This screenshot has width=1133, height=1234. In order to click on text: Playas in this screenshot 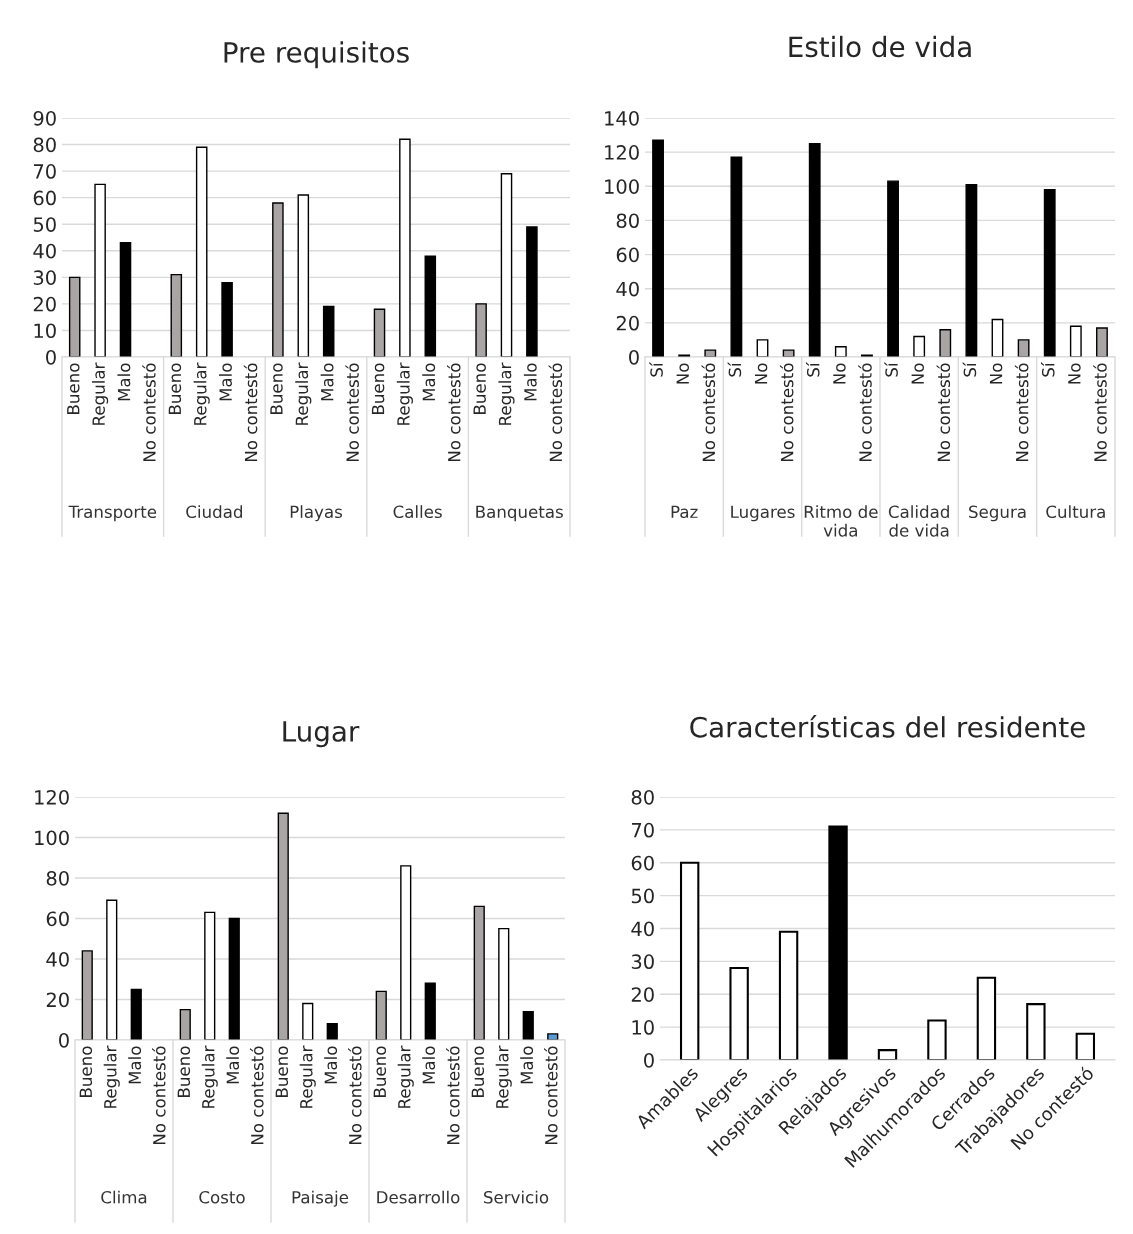, I will do `click(316, 513)`.